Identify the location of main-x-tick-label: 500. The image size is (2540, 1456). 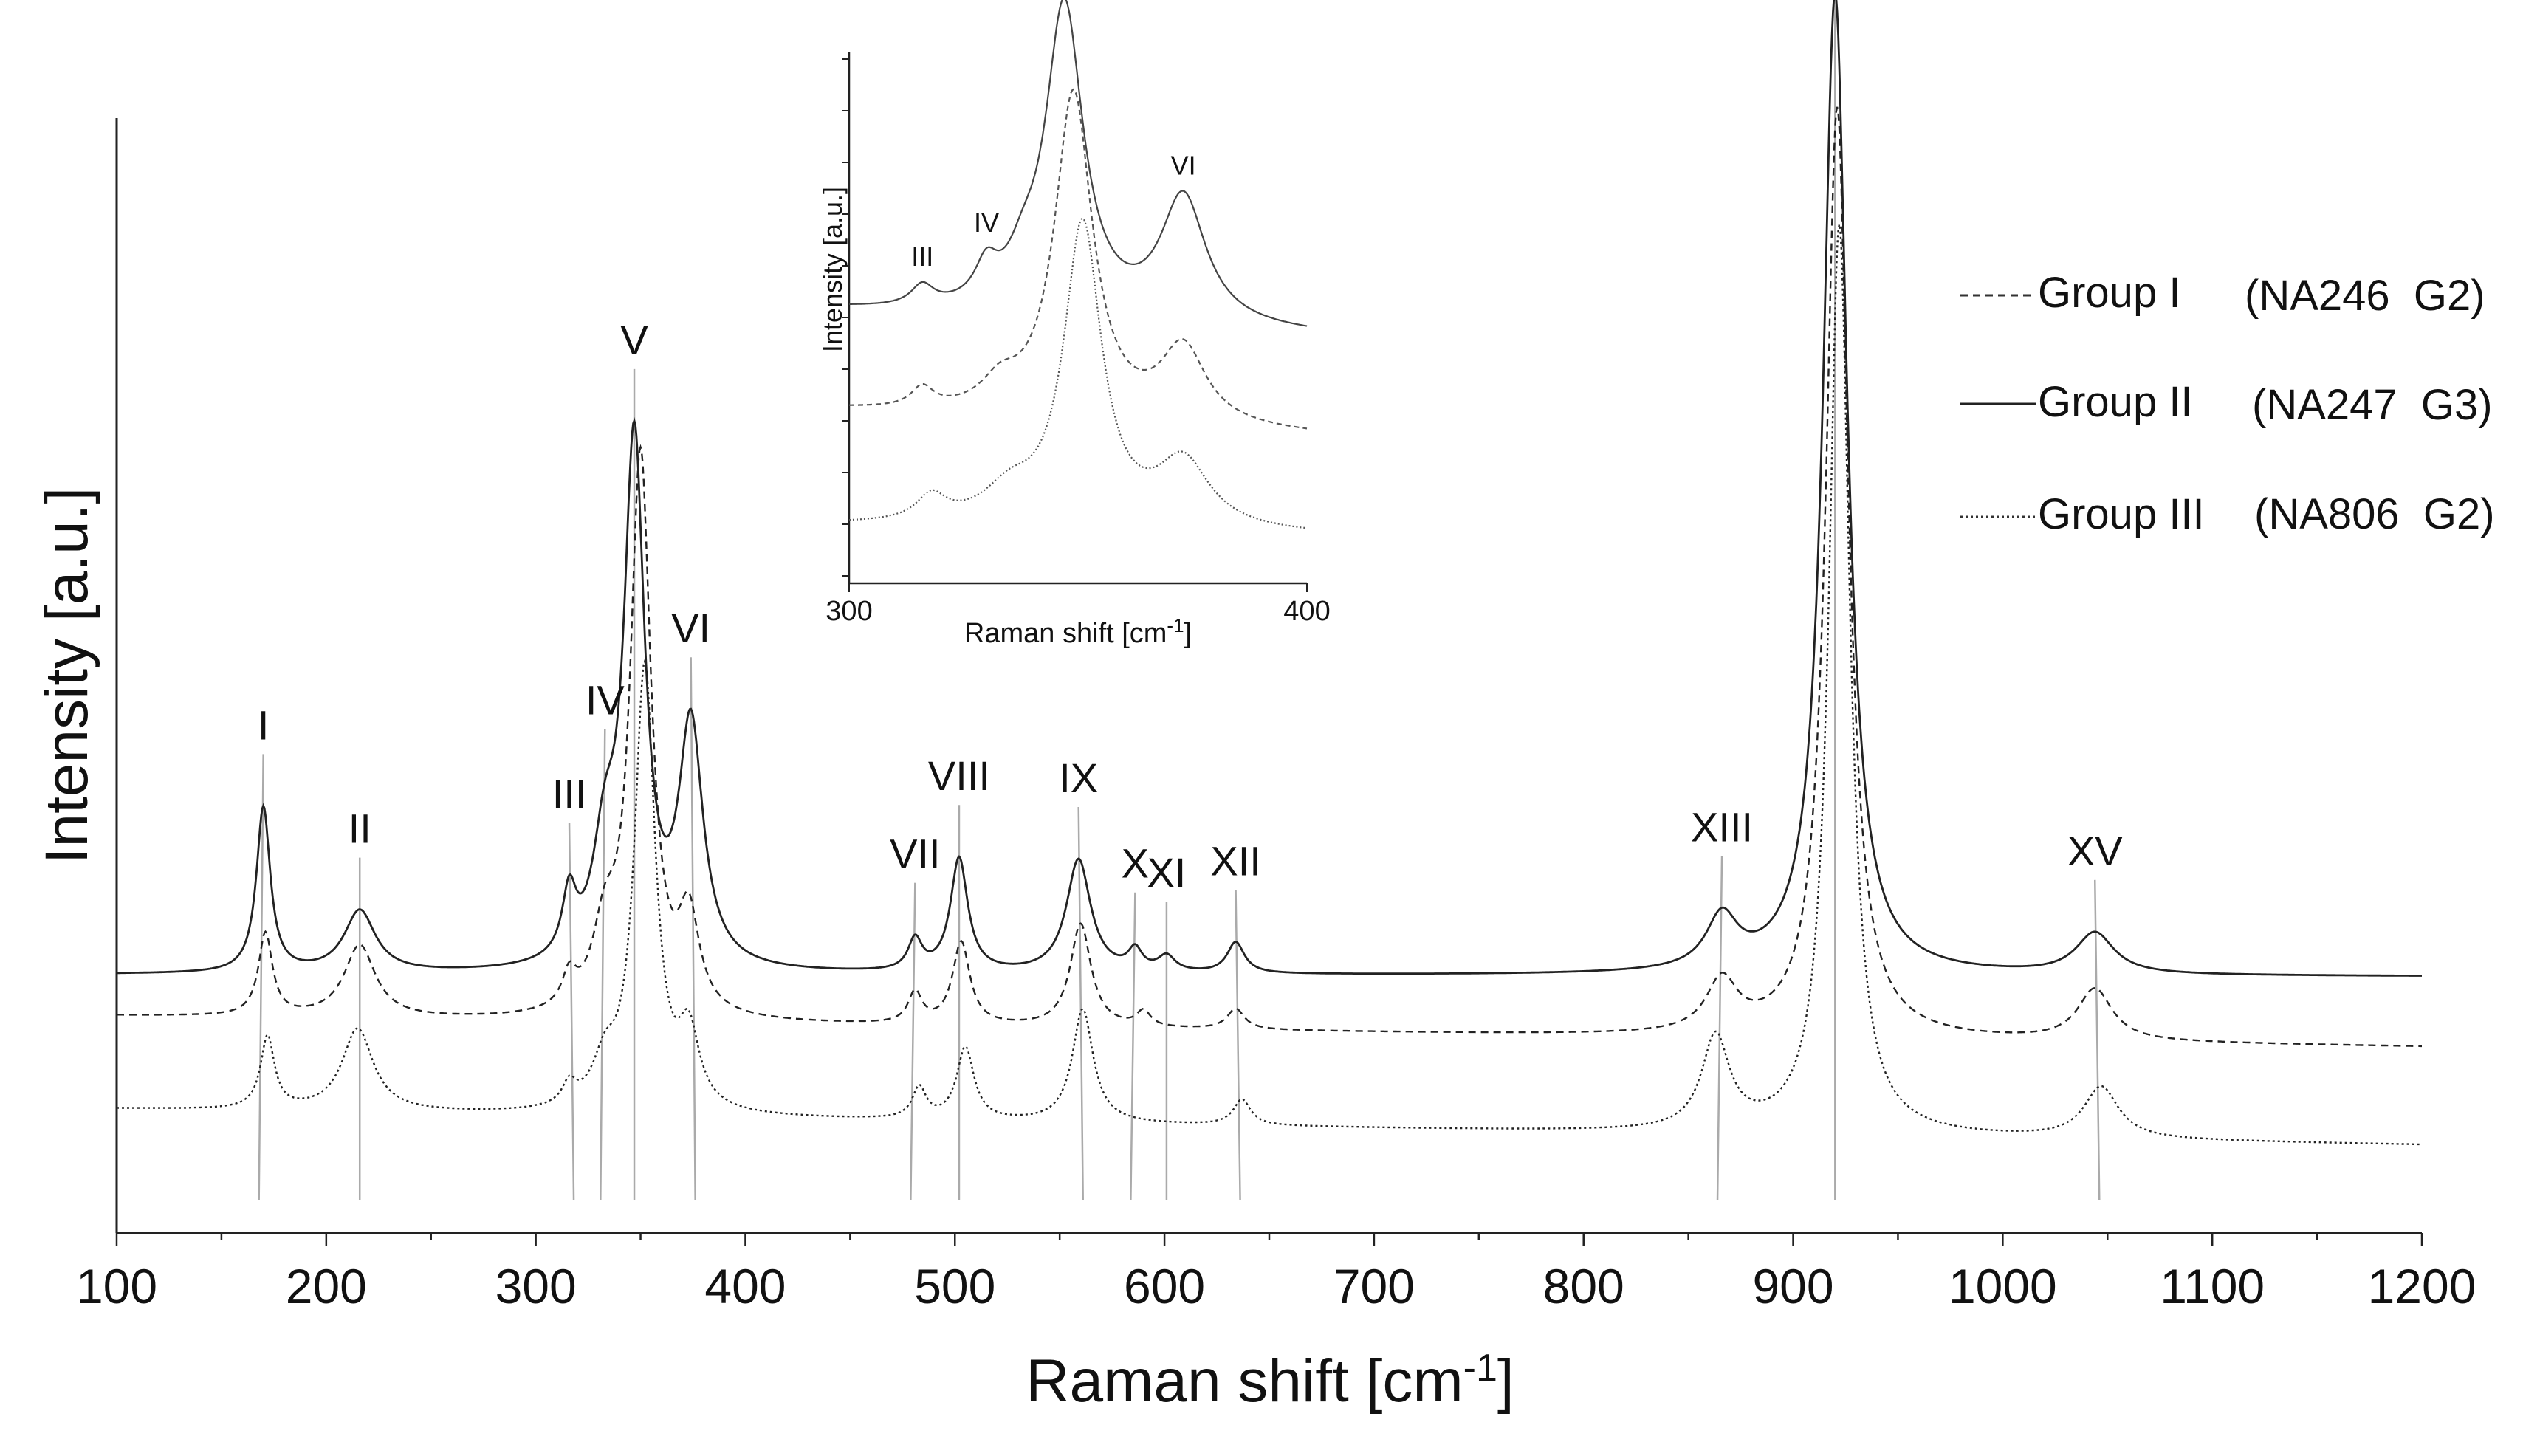
(954, 1287).